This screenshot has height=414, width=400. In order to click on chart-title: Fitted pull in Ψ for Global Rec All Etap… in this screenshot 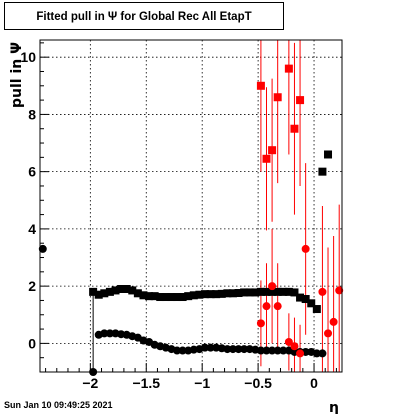, I will do `click(144, 16)`.